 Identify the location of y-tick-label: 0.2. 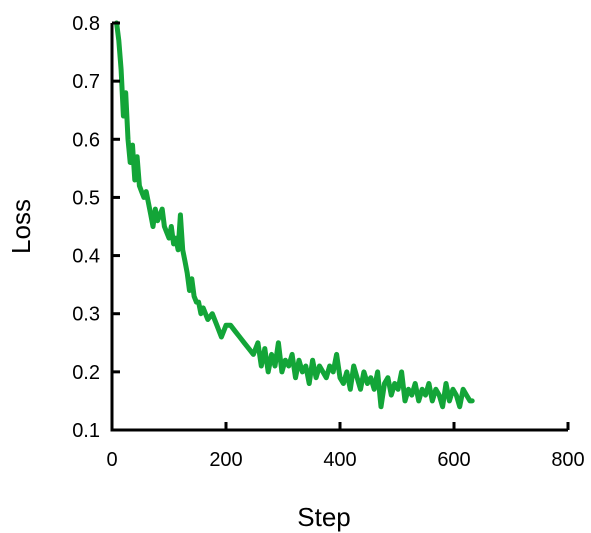
(86, 373).